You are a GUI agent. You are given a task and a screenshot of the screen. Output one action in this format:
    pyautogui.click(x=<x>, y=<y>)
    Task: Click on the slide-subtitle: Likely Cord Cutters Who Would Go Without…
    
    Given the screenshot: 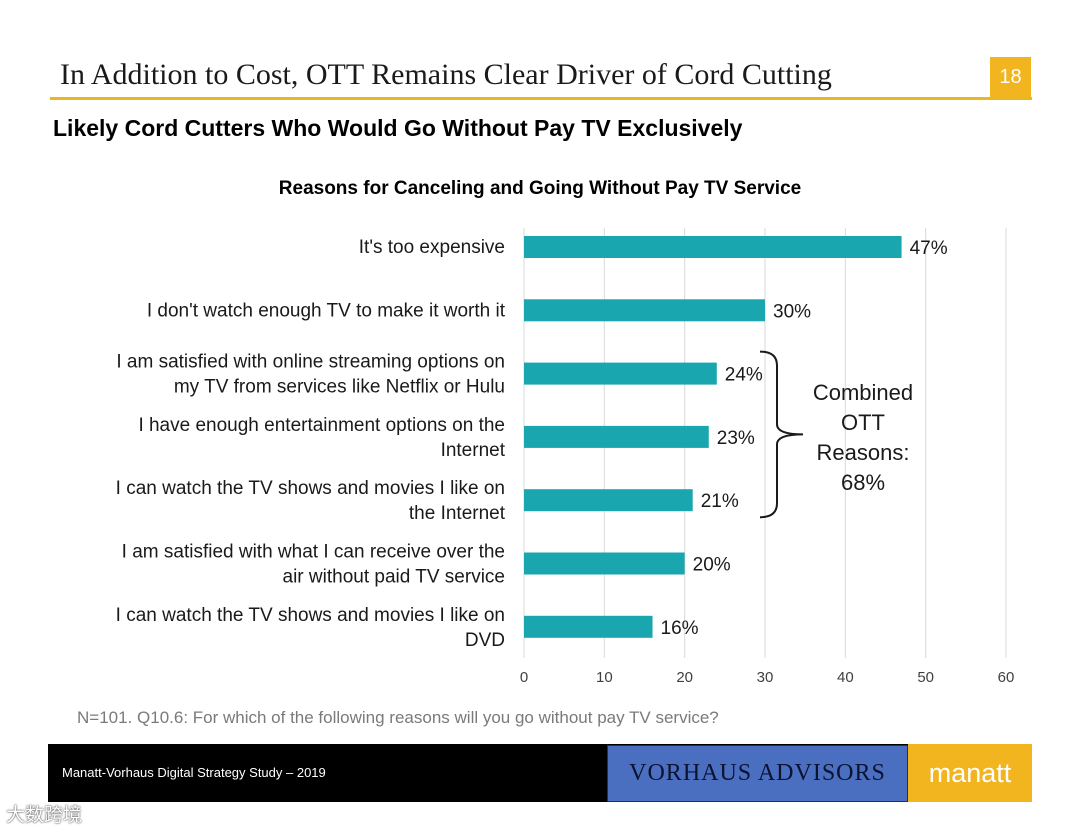 What is the action you would take?
    pyautogui.click(x=398, y=128)
    